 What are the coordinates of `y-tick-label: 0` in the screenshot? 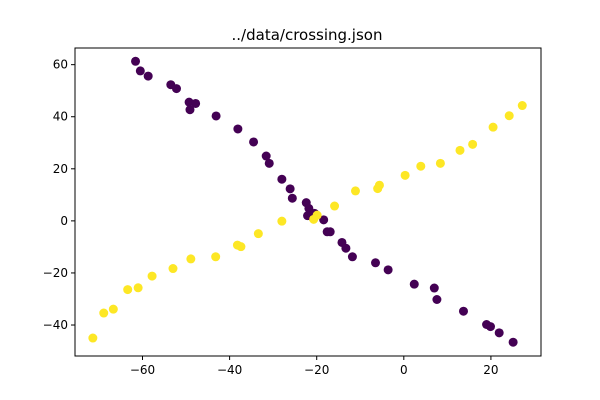 It's located at (64, 221).